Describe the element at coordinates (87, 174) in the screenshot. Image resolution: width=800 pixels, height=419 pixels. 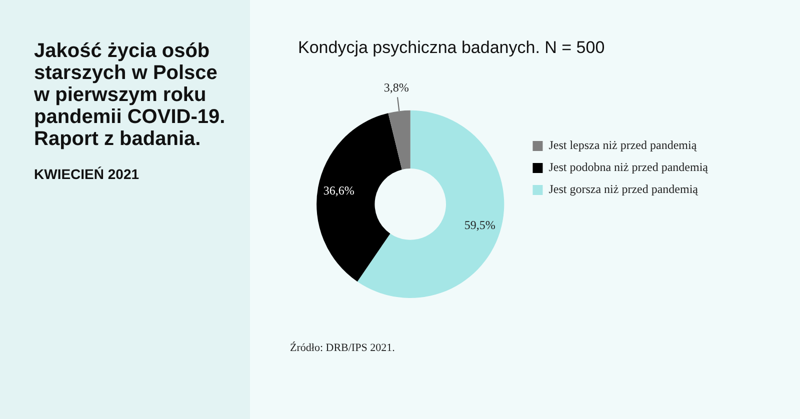
I see `text: KWIECIEŃ 2021` at that location.